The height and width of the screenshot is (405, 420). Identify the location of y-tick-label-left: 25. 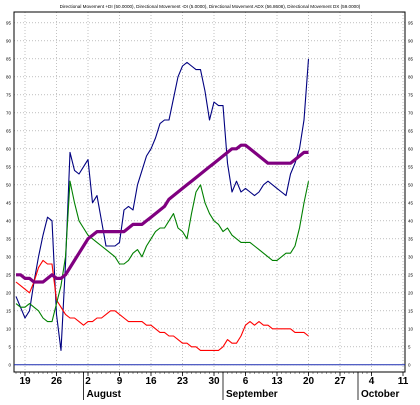
(9, 274).